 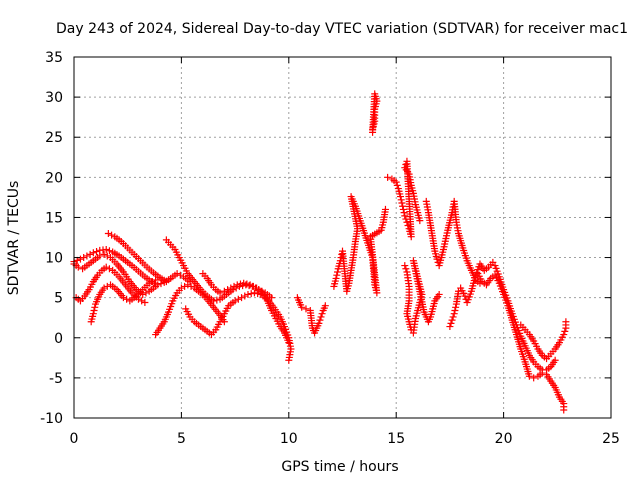 What do you see at coordinates (54, 259) in the screenshot?
I see `y-tick-label: 10` at bounding box center [54, 259].